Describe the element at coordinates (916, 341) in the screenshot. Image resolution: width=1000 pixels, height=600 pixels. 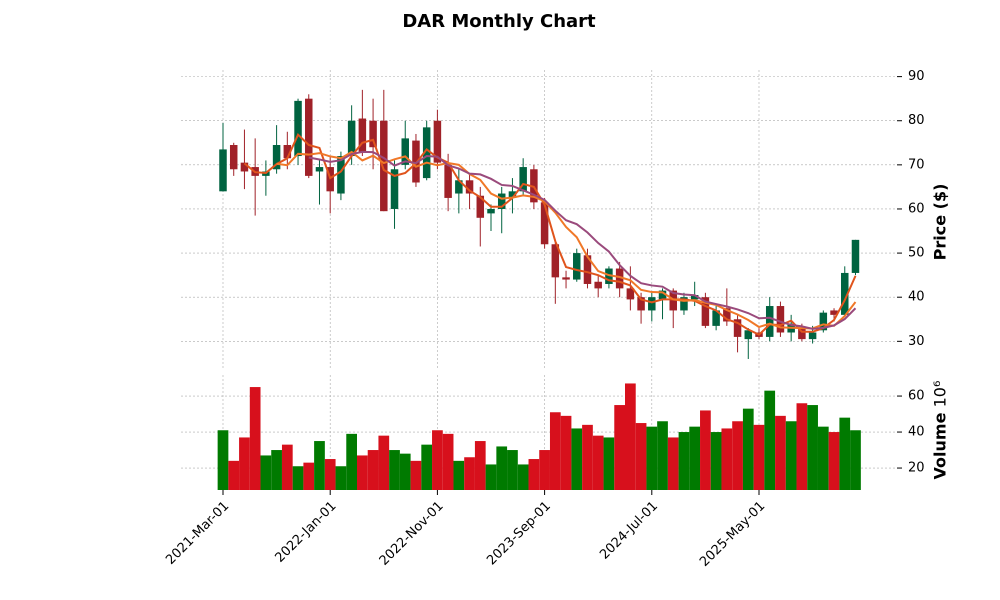
I see `y-tick-label: 30` at that location.